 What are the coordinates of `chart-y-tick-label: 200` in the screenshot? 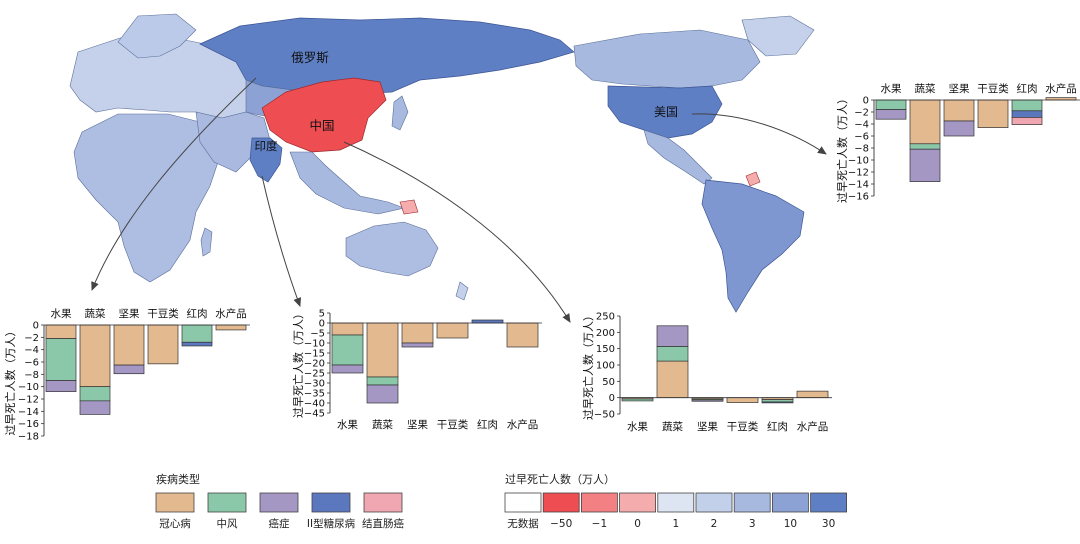 It's located at (605, 333).